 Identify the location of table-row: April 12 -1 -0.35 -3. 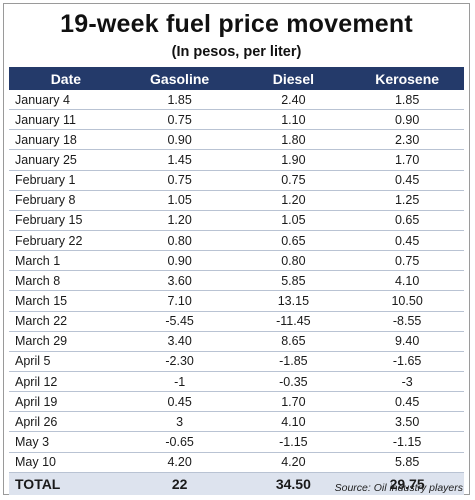
(236, 382).